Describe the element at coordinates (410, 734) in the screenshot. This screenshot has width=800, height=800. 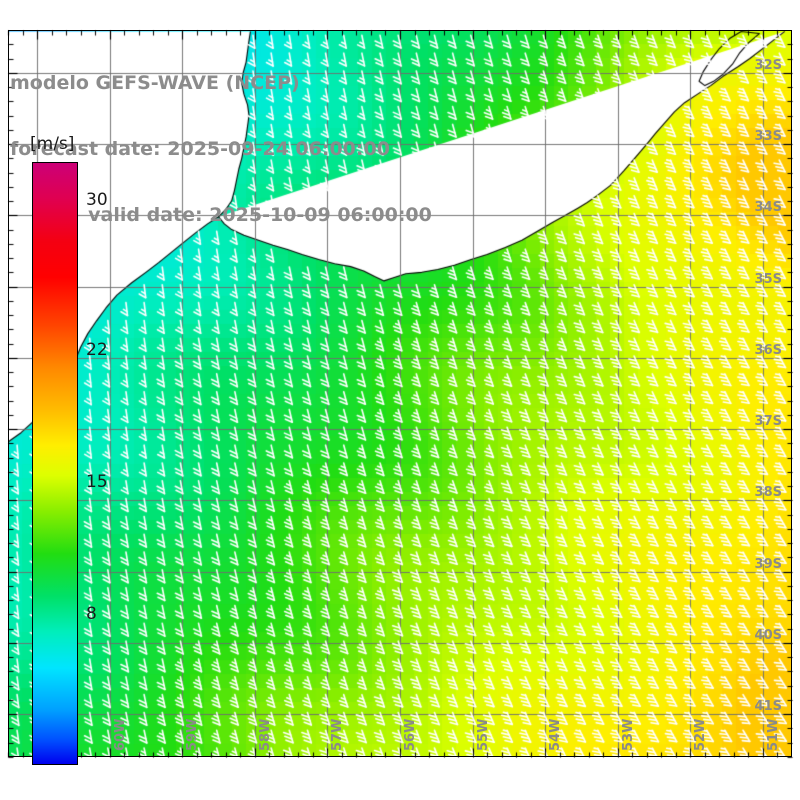
I see `lon-tick-label: 56W` at that location.